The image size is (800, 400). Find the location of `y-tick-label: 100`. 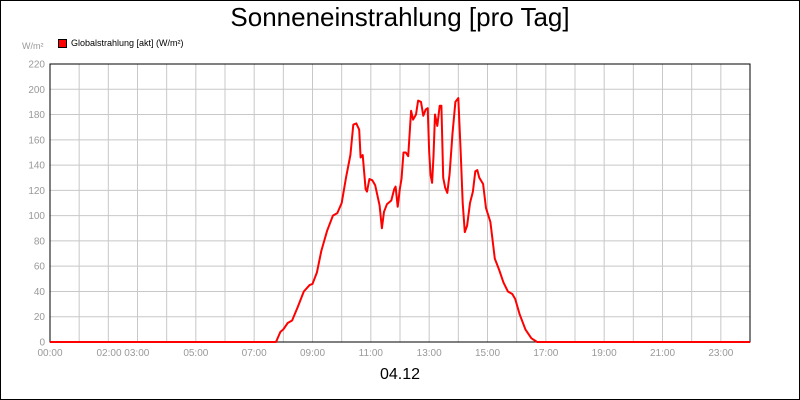

y-tick-label: 100 is located at coordinates (36, 216).